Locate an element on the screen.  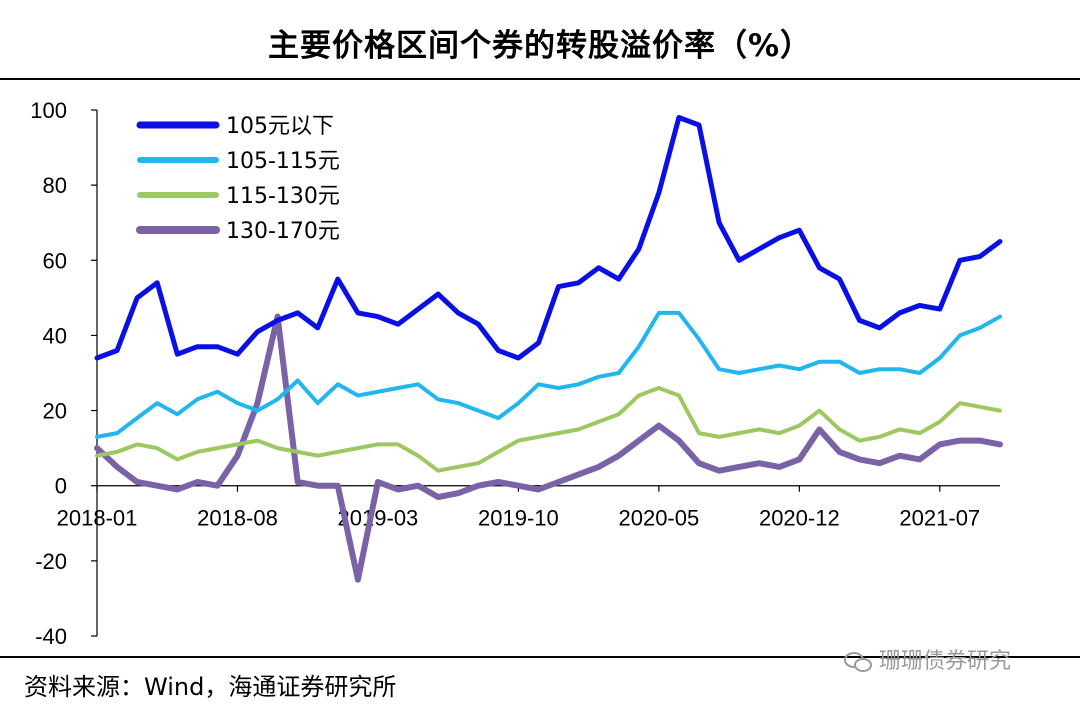
y-tick-label: 0 is located at coordinates (61, 486).